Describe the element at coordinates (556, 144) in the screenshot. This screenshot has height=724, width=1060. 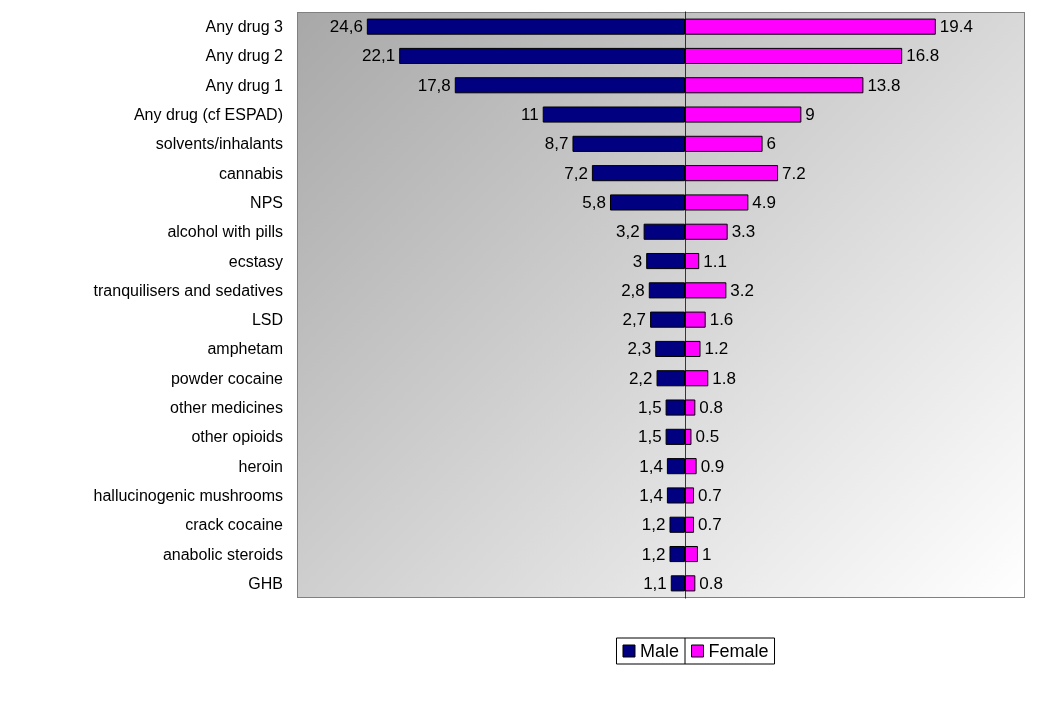
I see `data-label: 8,7` at that location.